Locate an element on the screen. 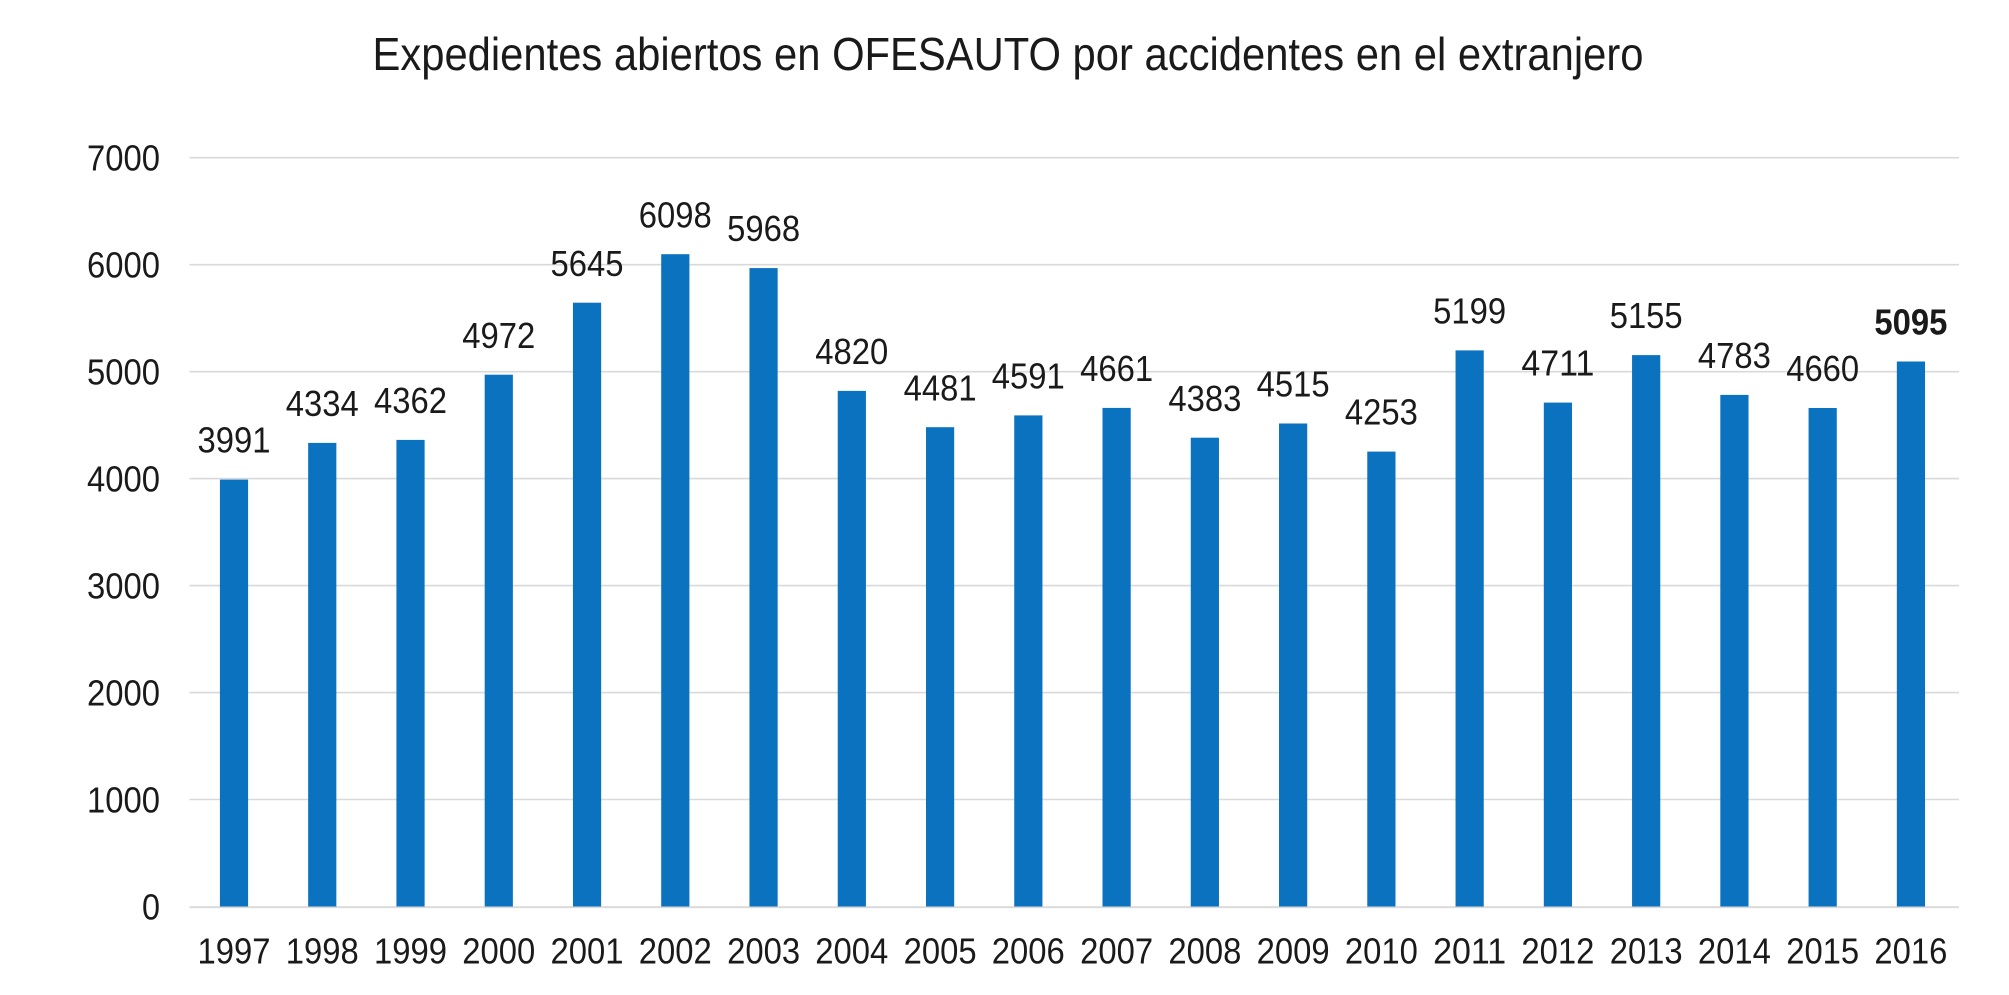 Image resolution: width=2009 pixels, height=995 pixels. svg-text: 4362 is located at coordinates (410, 400).